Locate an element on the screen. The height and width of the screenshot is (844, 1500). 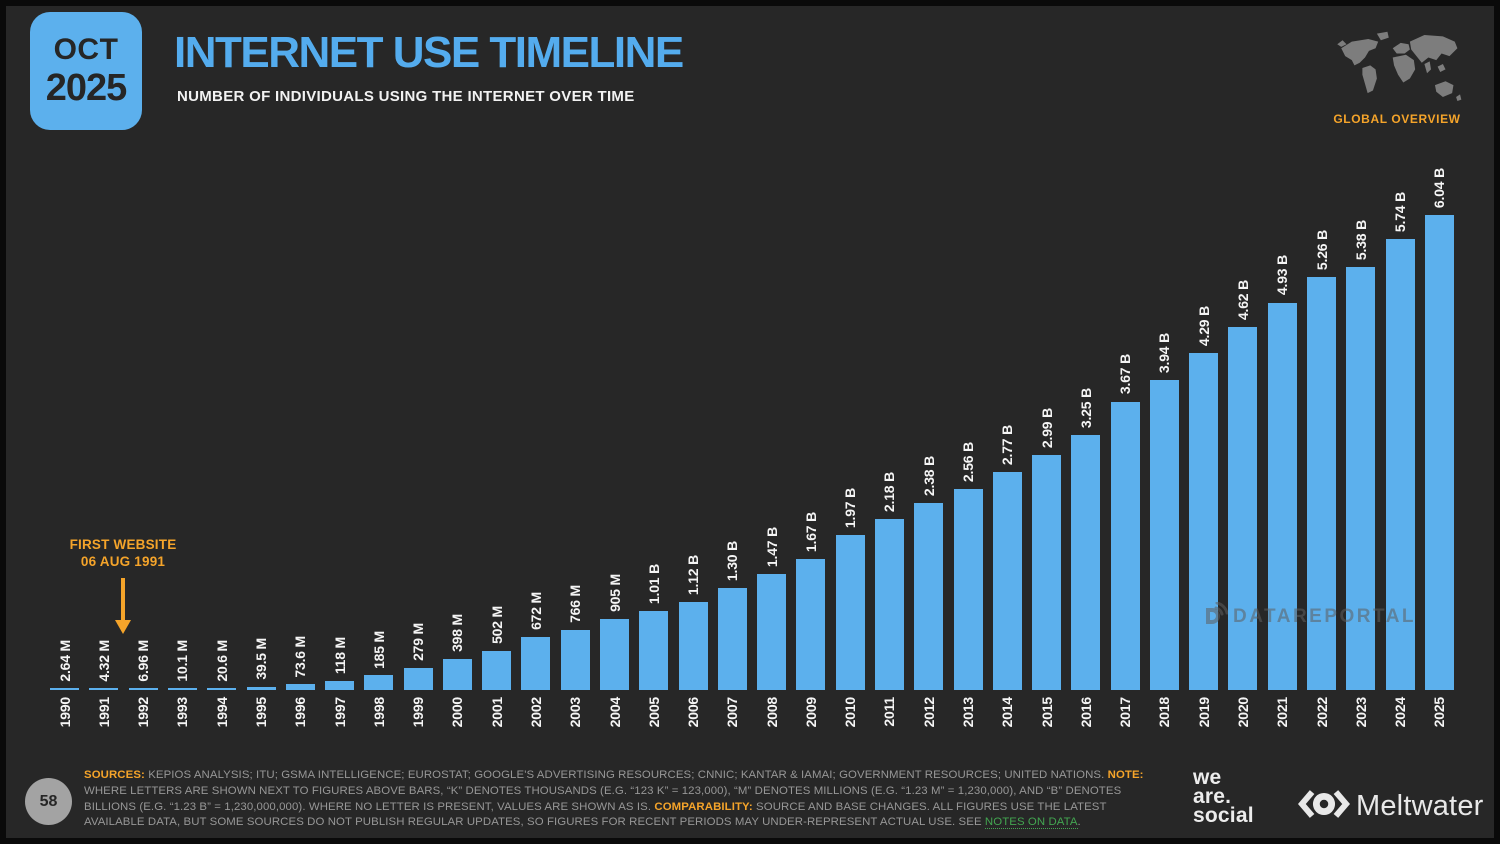
year-label-2022: 2022 is located at coordinates (1321, 712).